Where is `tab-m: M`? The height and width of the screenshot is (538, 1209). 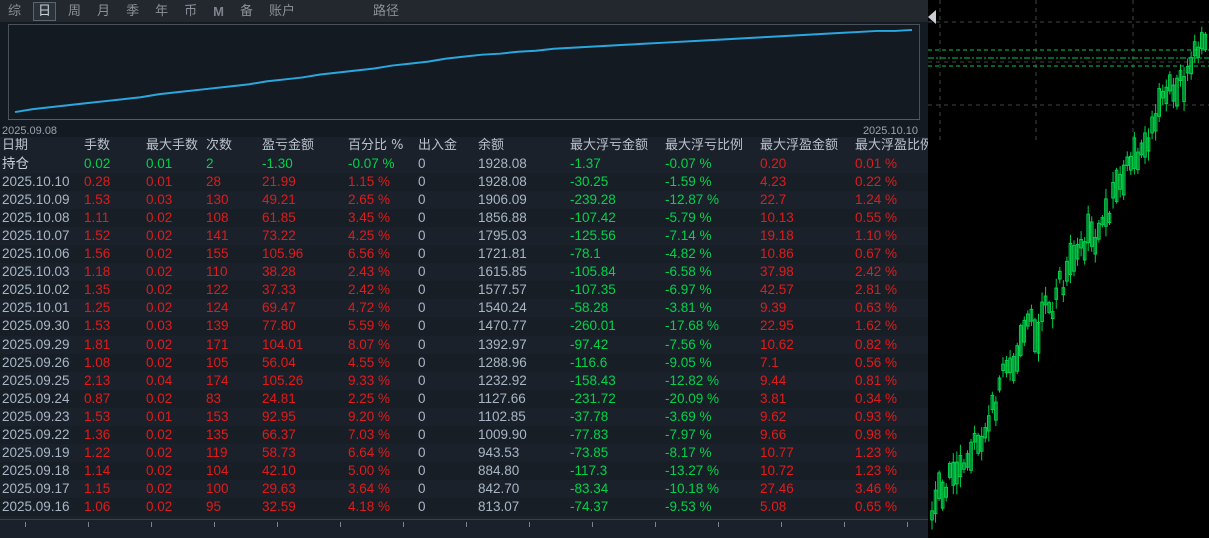 tab-m: M is located at coordinates (218, 11).